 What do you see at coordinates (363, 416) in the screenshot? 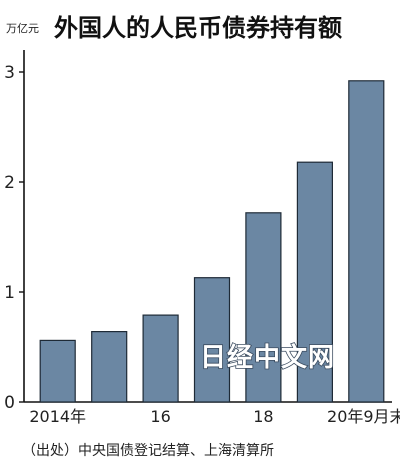
I see `x-tick-label: 20年9月末` at bounding box center [363, 416].